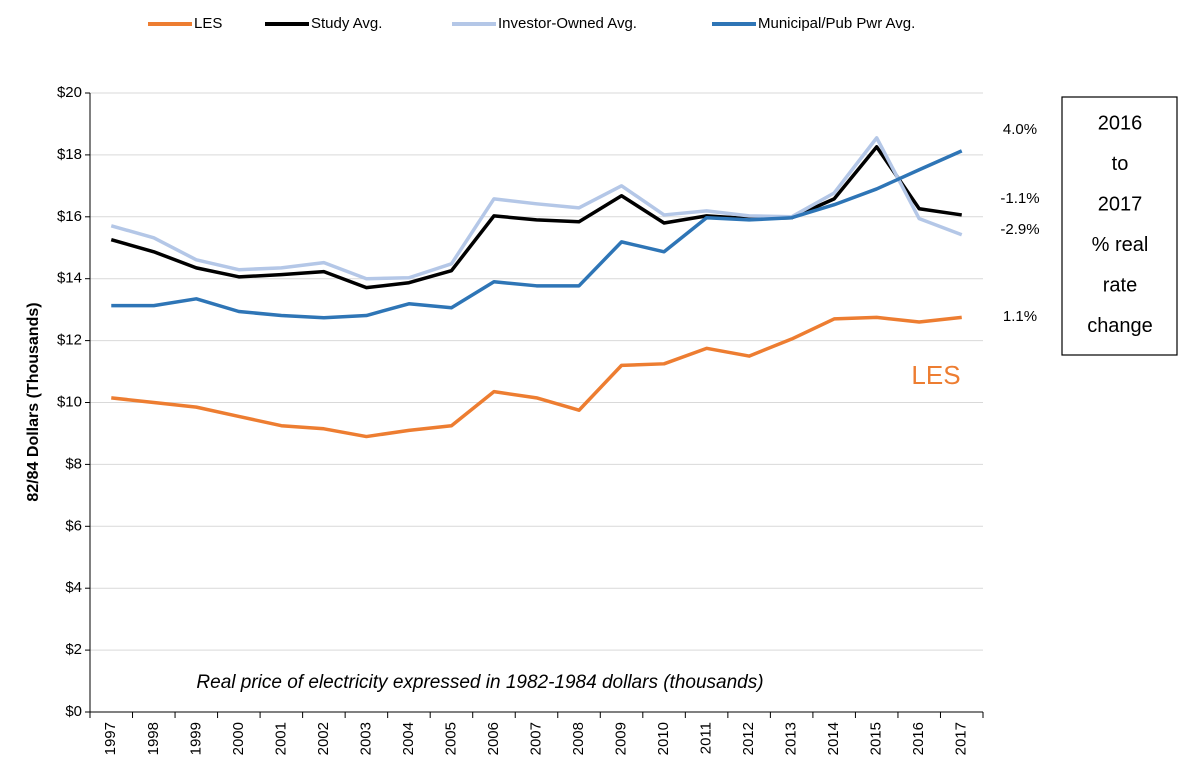  Describe the element at coordinates (69, 154) in the screenshot. I see `y-tick-label: $18` at that location.